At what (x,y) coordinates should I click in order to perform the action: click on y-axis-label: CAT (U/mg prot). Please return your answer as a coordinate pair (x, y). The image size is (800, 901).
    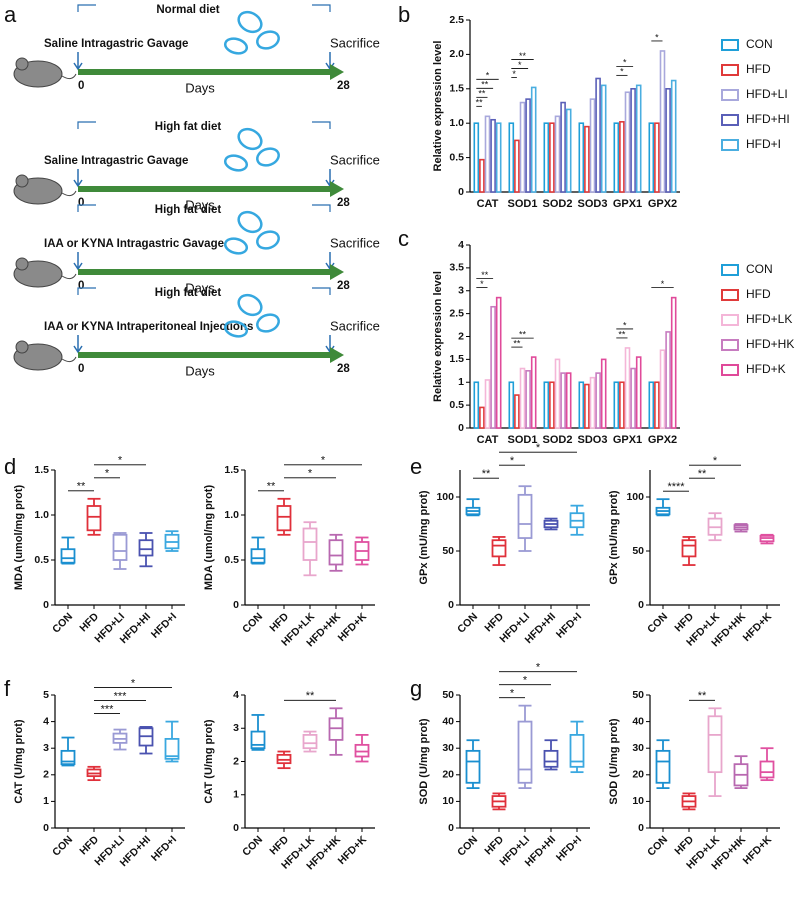
    Looking at the image, I should click on (209, 761).